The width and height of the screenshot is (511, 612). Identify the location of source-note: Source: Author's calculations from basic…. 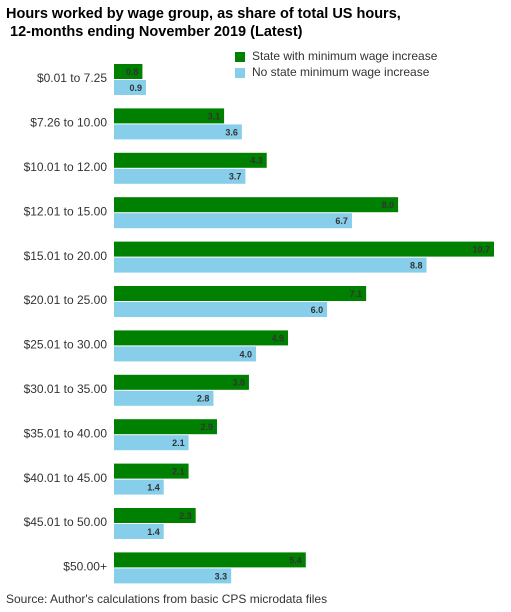
(166, 599).